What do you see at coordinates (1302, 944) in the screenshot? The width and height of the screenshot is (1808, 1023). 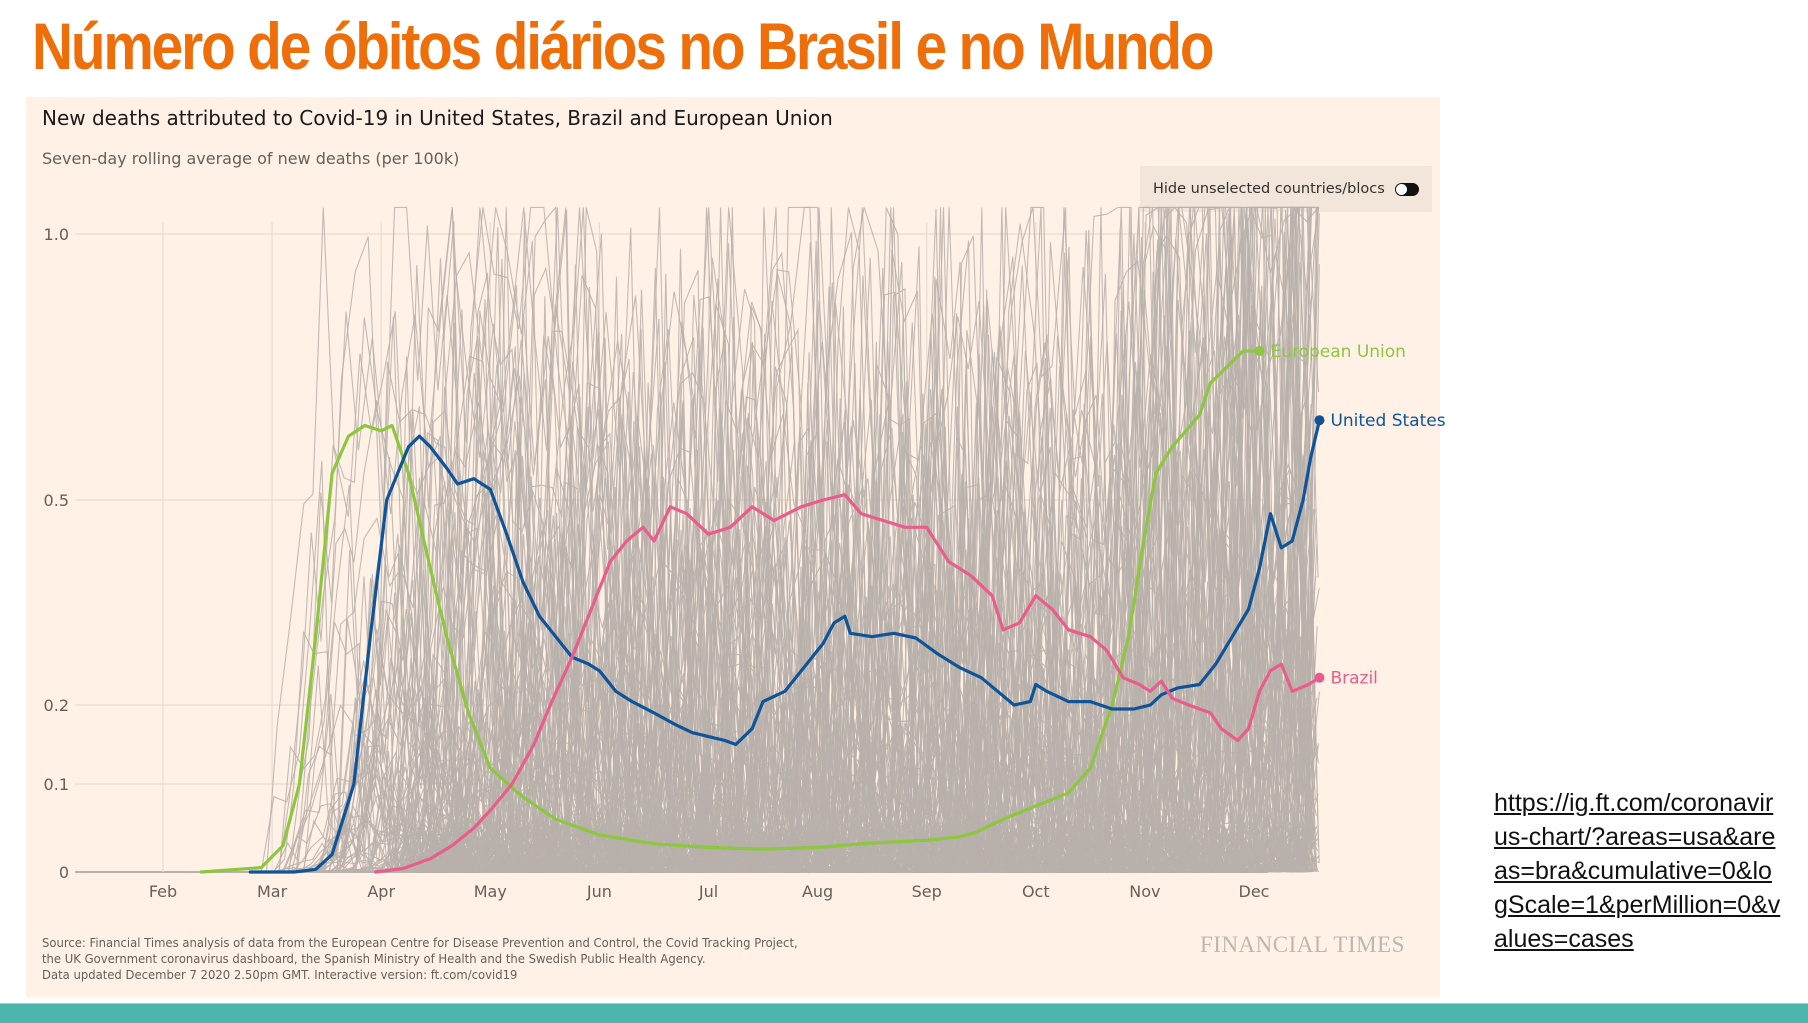 I see `financial-times-logo: FINANCIAL TIMES` at bounding box center [1302, 944].